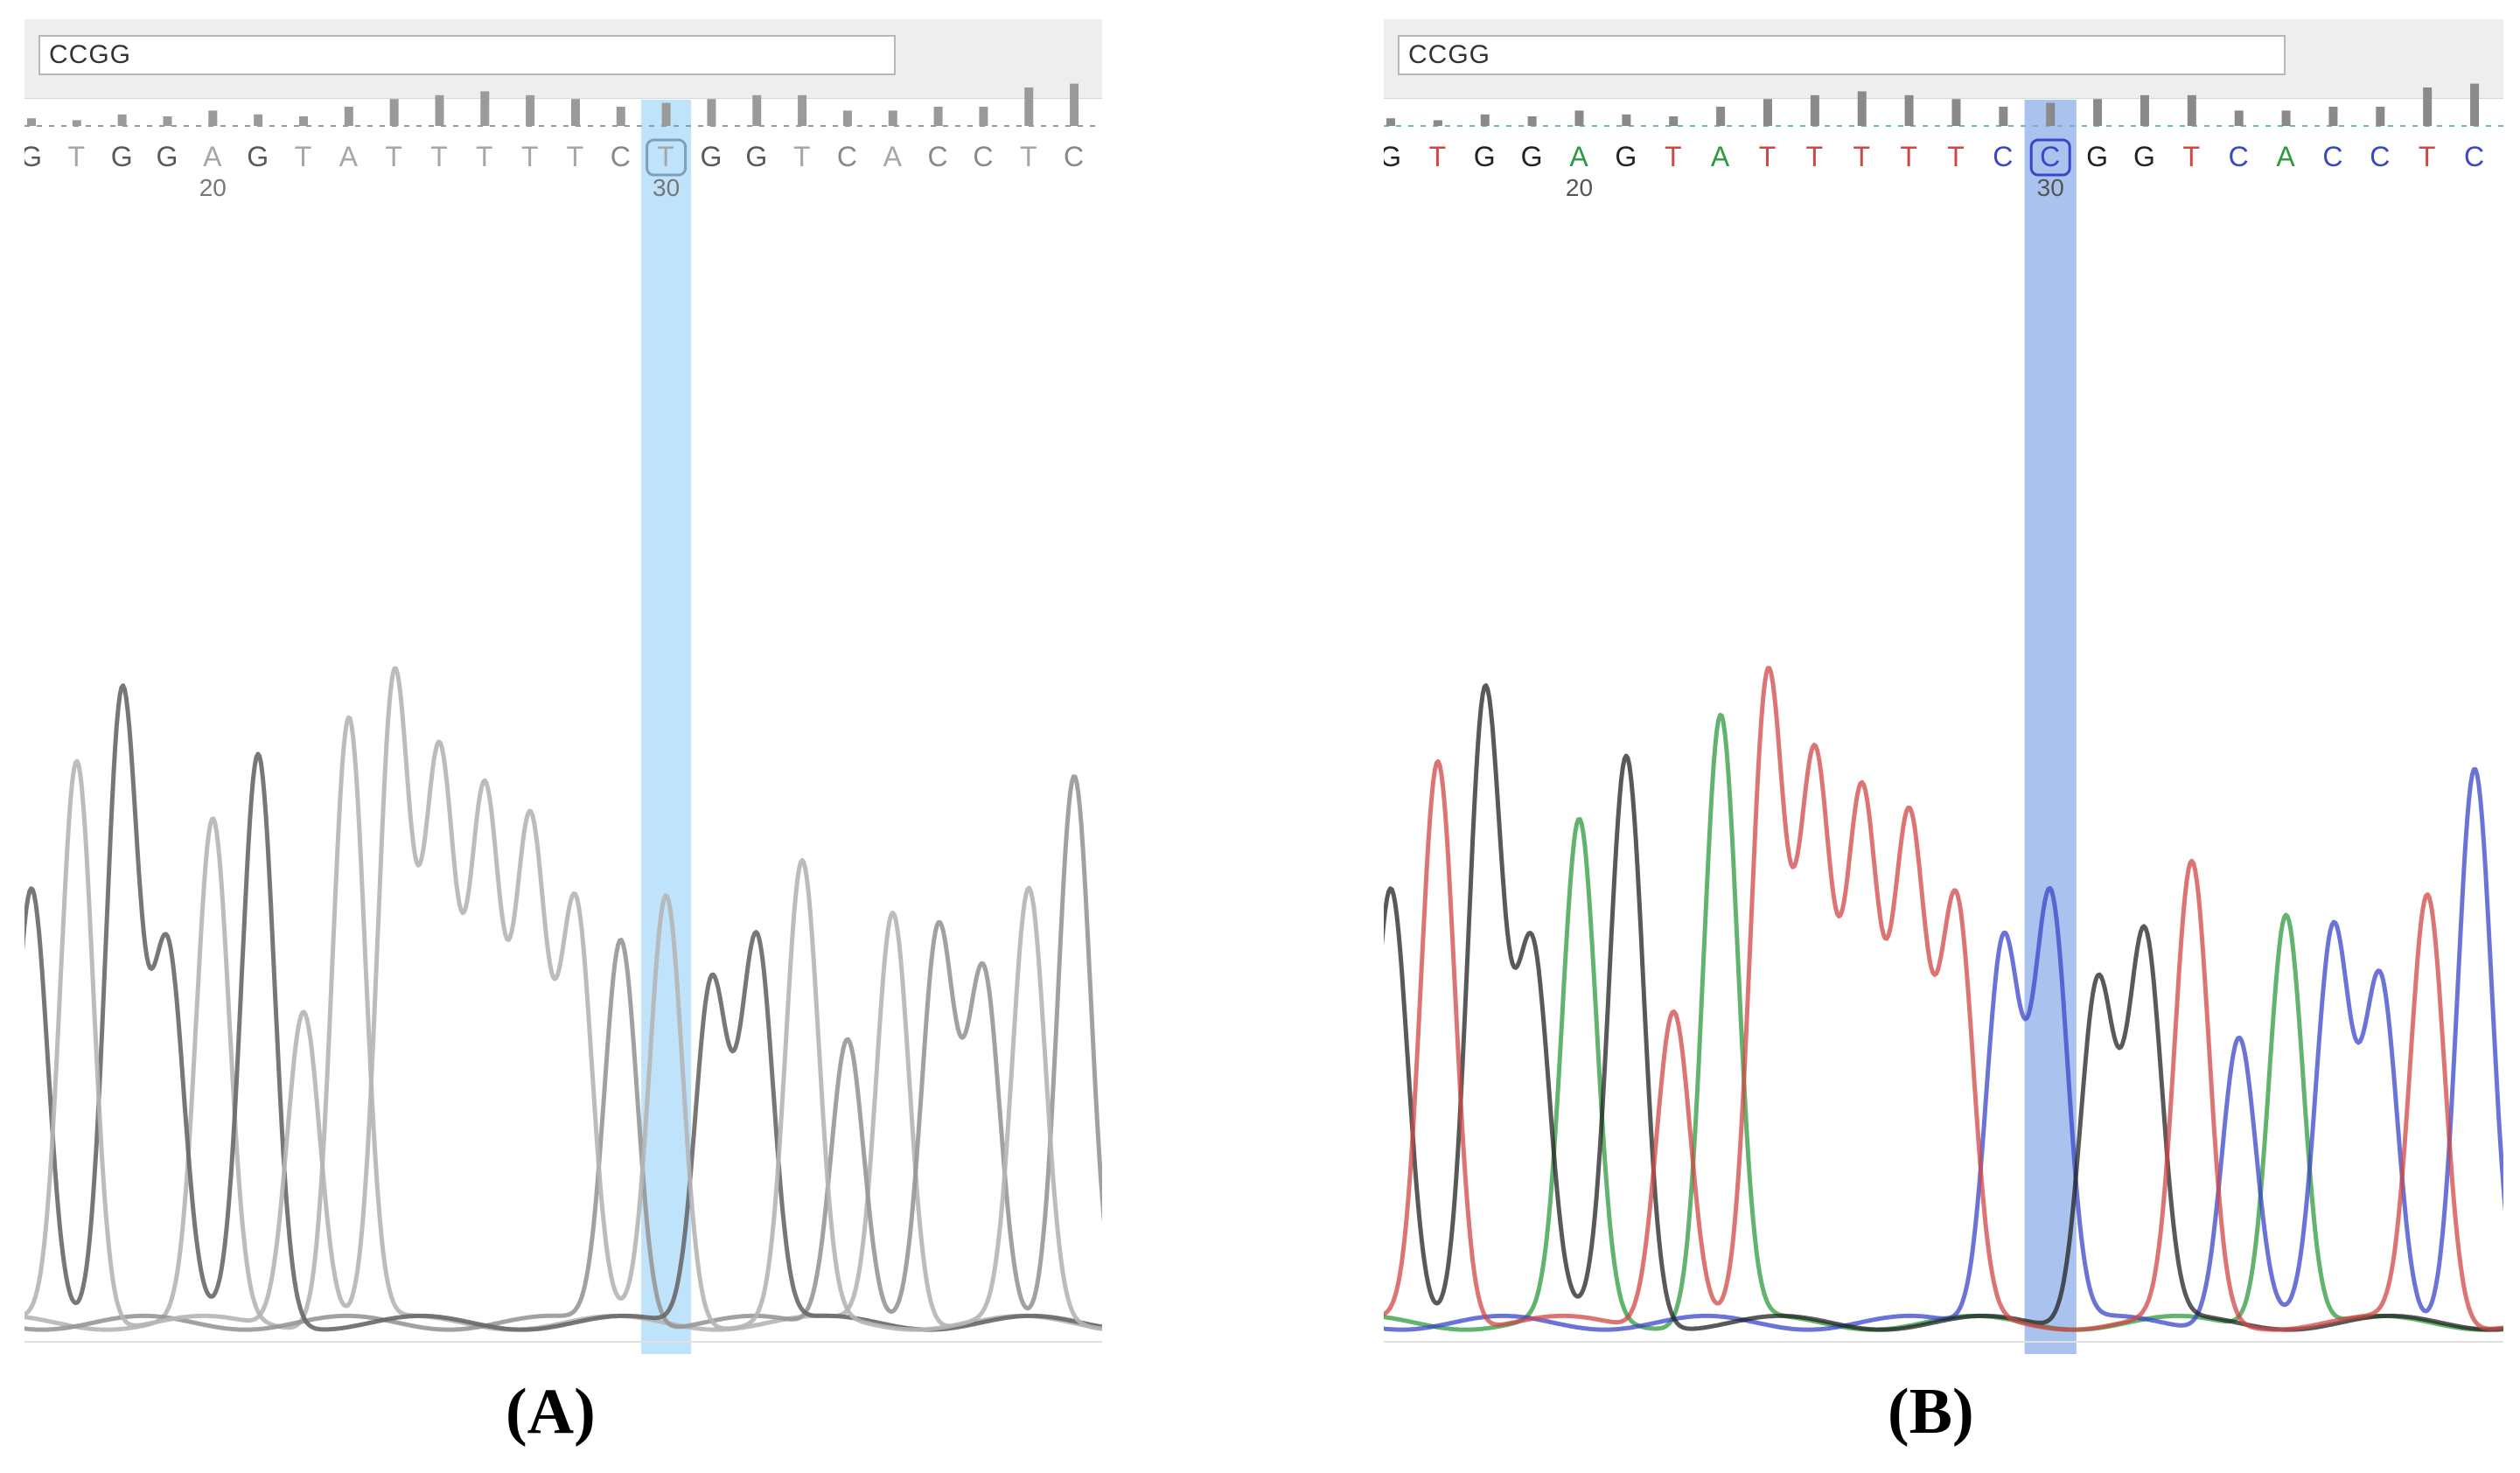  Describe the element at coordinates (1931, 1412) in the screenshot. I see `panel-label-b: (B)` at that location.